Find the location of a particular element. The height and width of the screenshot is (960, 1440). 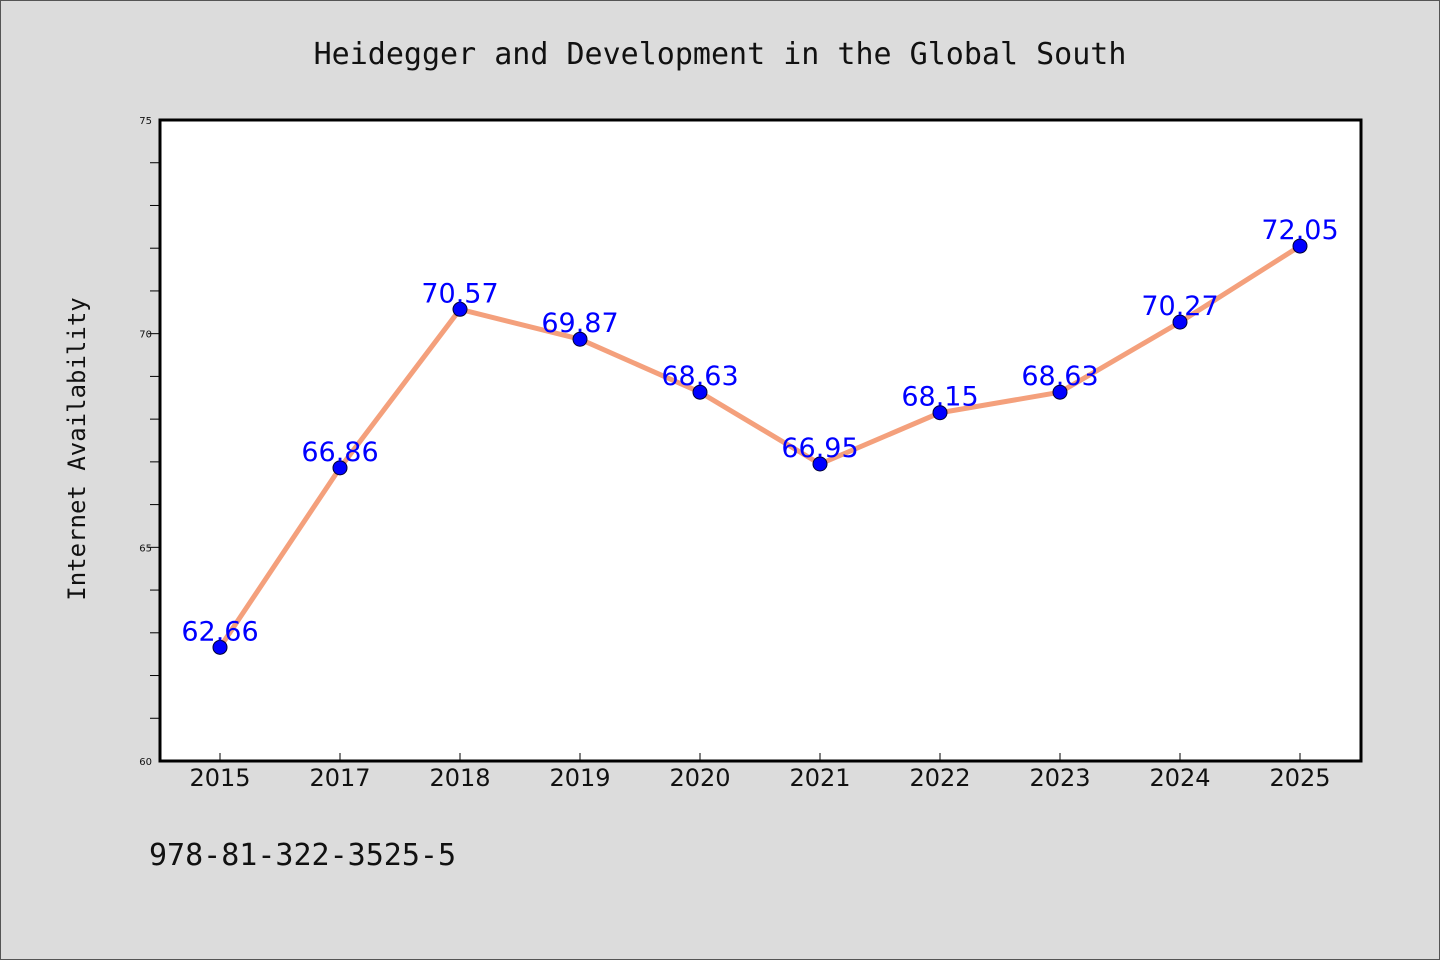

data-label: 69.87 is located at coordinates (579, 323).